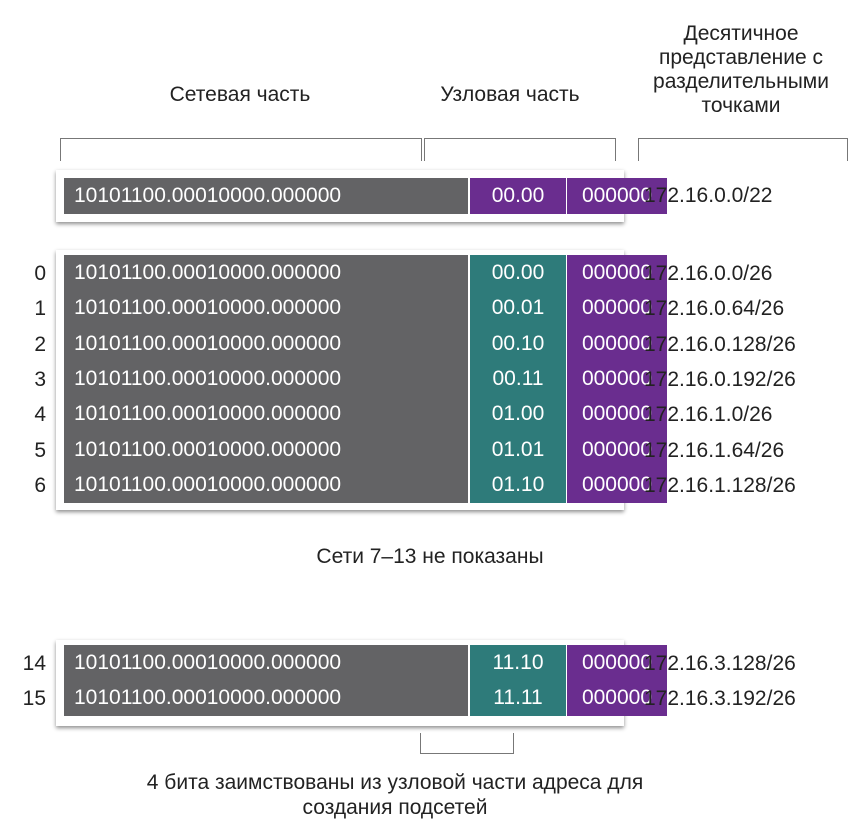  Describe the element at coordinates (34, 663) in the screenshot. I see `subnet-index: 14` at that location.